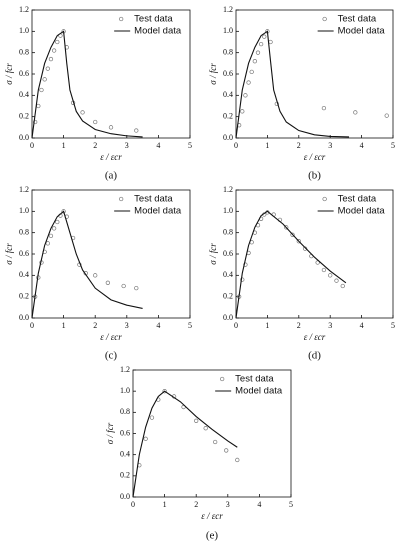 The image size is (403, 550). What do you see at coordinates (212, 536) in the screenshot?
I see `panel-label: (e)` at bounding box center [212, 536].